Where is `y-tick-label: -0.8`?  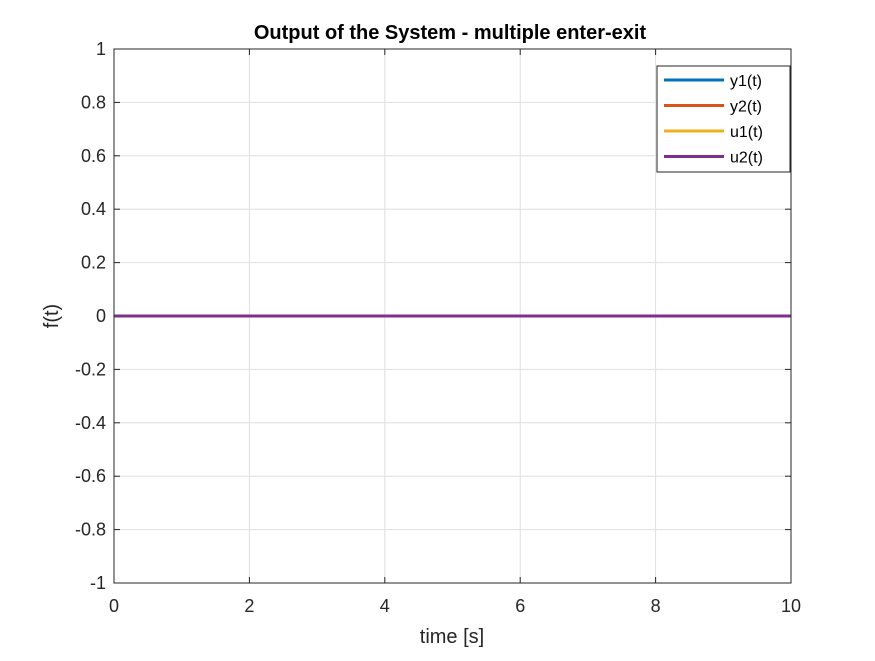
y-tick-label: -0.8 is located at coordinates (90, 530).